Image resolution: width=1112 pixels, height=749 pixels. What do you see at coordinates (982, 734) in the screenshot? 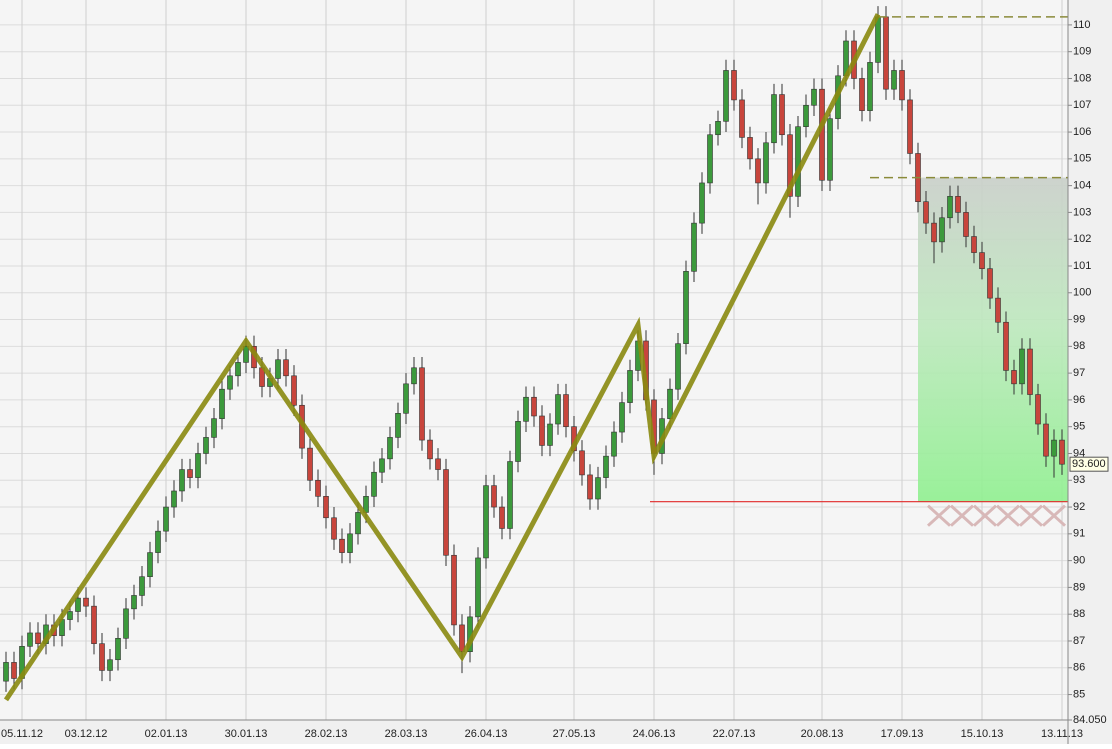
I see `x-tick-label: 15.10.13` at bounding box center [982, 734].